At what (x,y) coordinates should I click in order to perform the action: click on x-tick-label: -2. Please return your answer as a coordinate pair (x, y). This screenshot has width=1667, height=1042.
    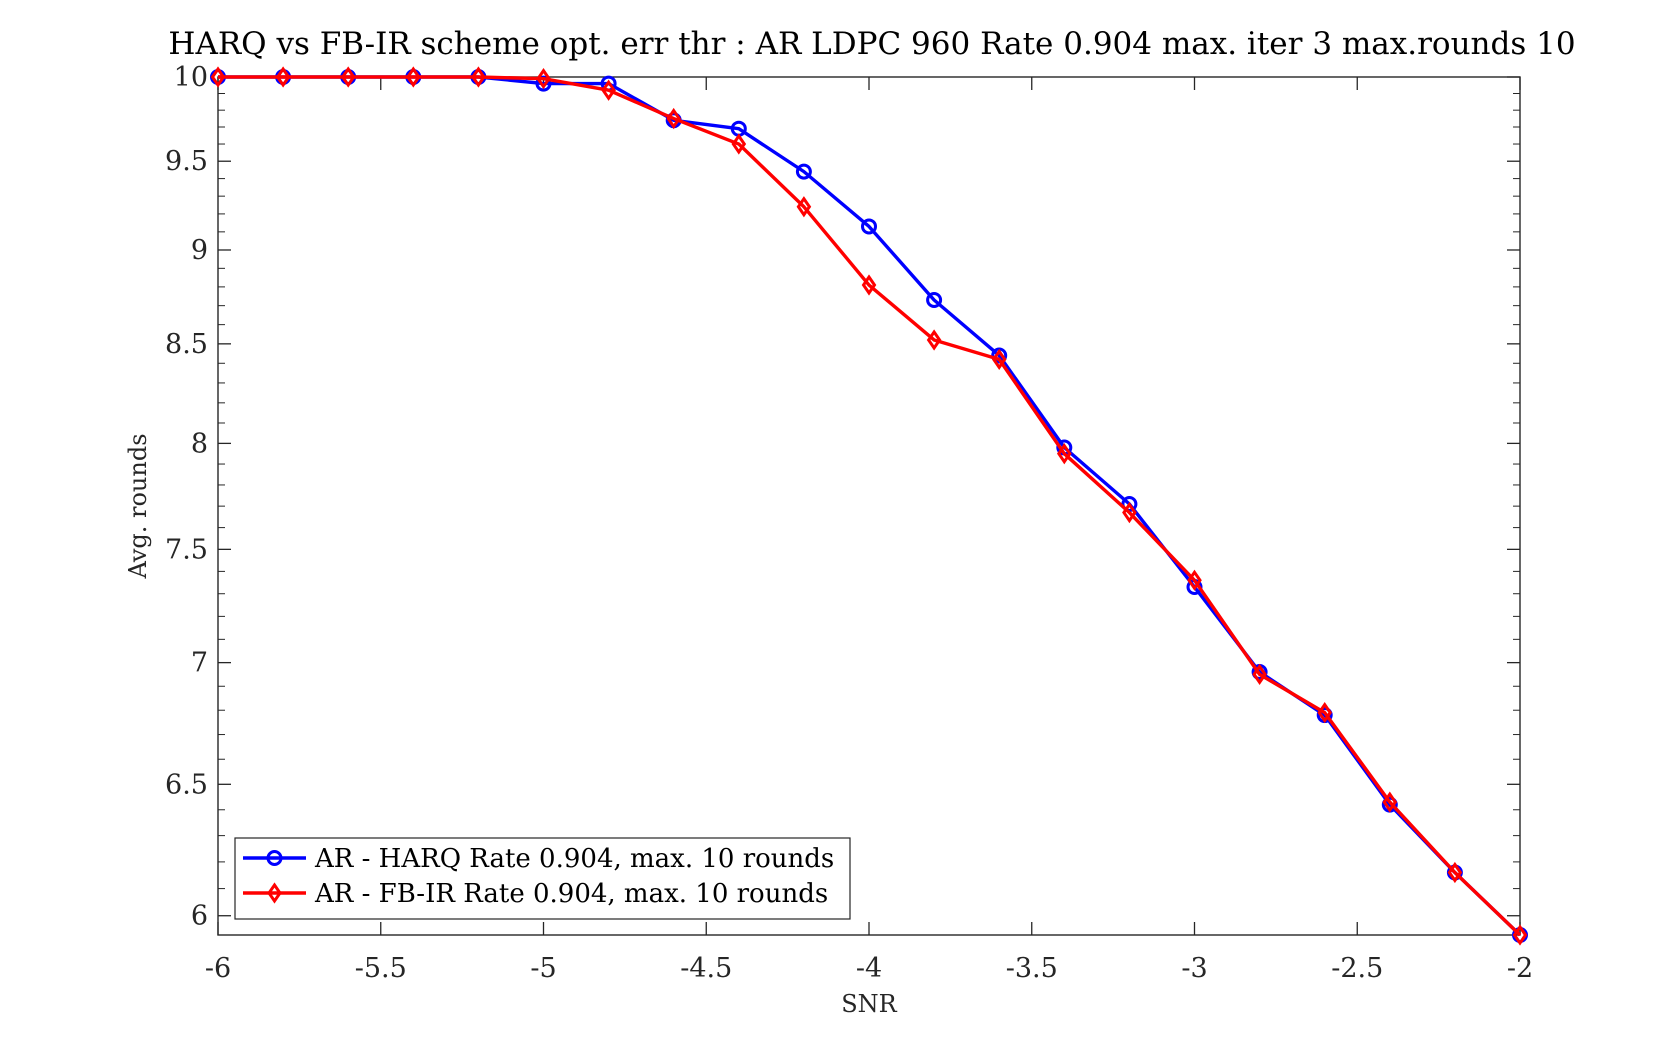
    Looking at the image, I should click on (1520, 968).